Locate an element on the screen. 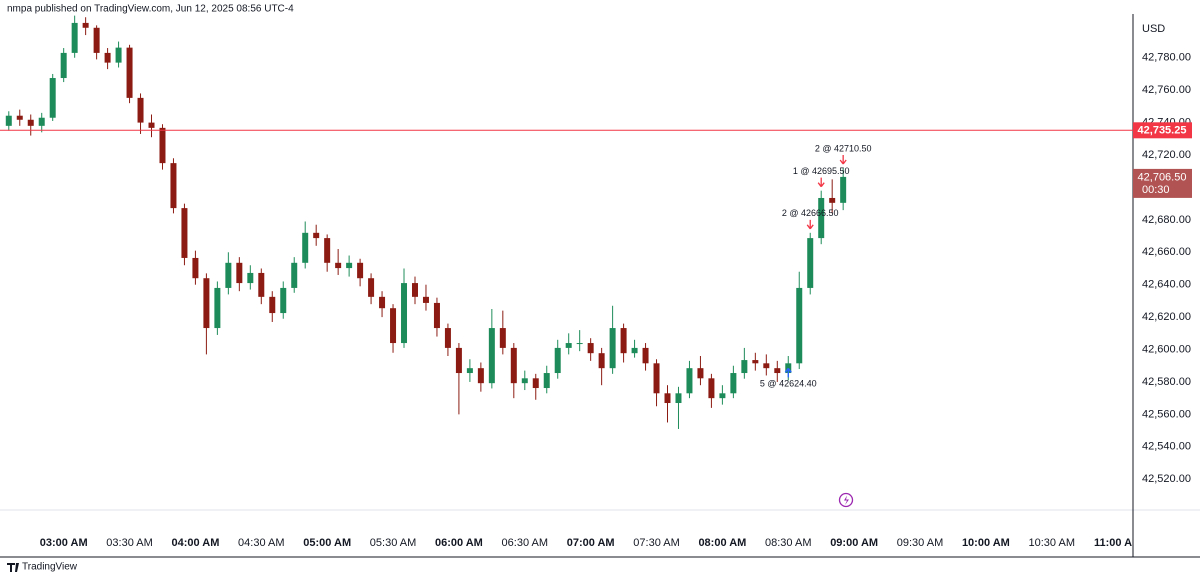 Image resolution: width=1200 pixels, height=578 pixels. x-tick-label: 04:30 AM is located at coordinates (261, 543).